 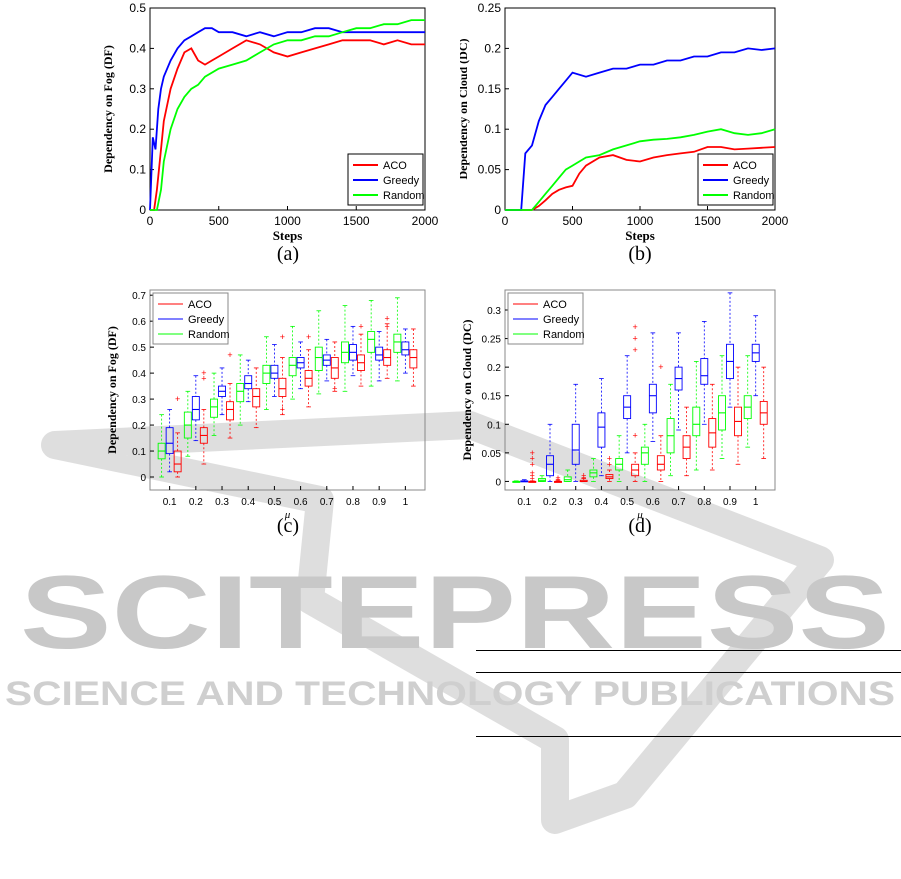 I want to click on x-tick-label: 0.6, so click(x=653, y=502).